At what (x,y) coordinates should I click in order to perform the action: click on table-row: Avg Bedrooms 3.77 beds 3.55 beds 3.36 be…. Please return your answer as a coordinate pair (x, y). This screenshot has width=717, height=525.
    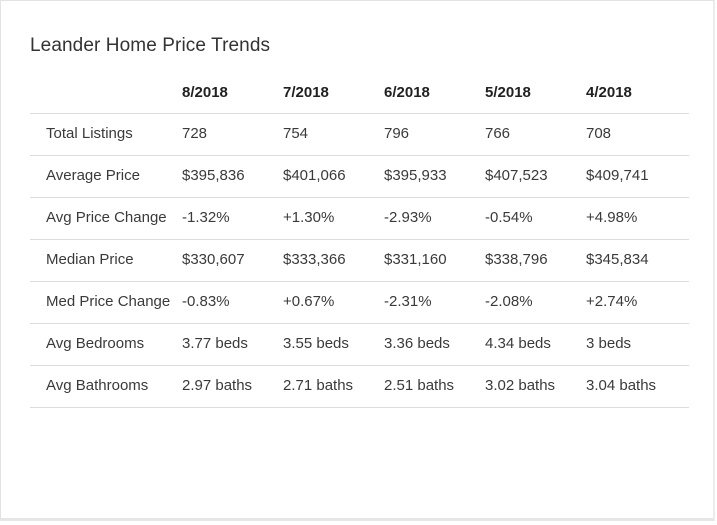
    Looking at the image, I should click on (359, 344).